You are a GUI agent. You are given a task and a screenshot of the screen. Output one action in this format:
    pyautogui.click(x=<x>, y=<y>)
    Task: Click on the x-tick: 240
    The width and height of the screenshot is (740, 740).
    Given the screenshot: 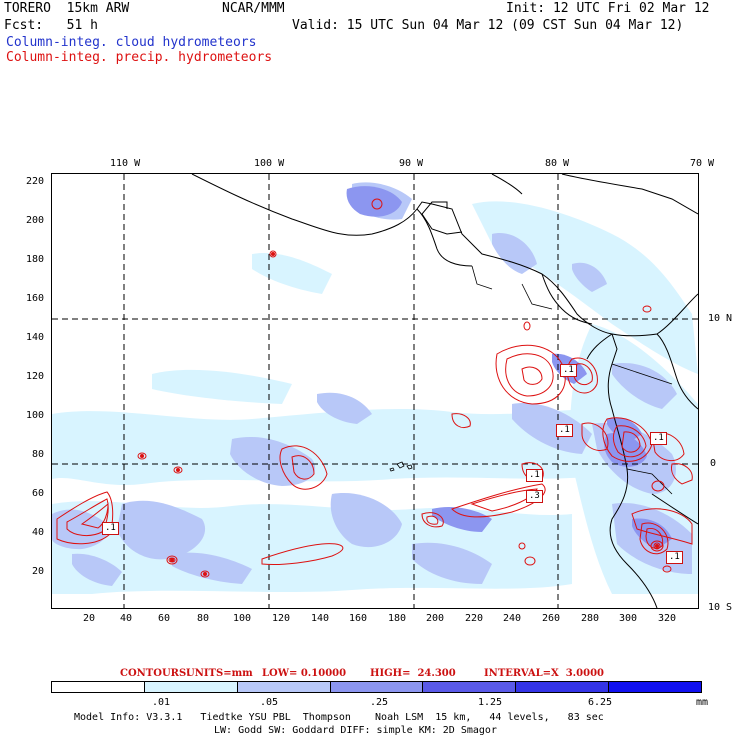 What is the action you would take?
    pyautogui.click(x=512, y=618)
    